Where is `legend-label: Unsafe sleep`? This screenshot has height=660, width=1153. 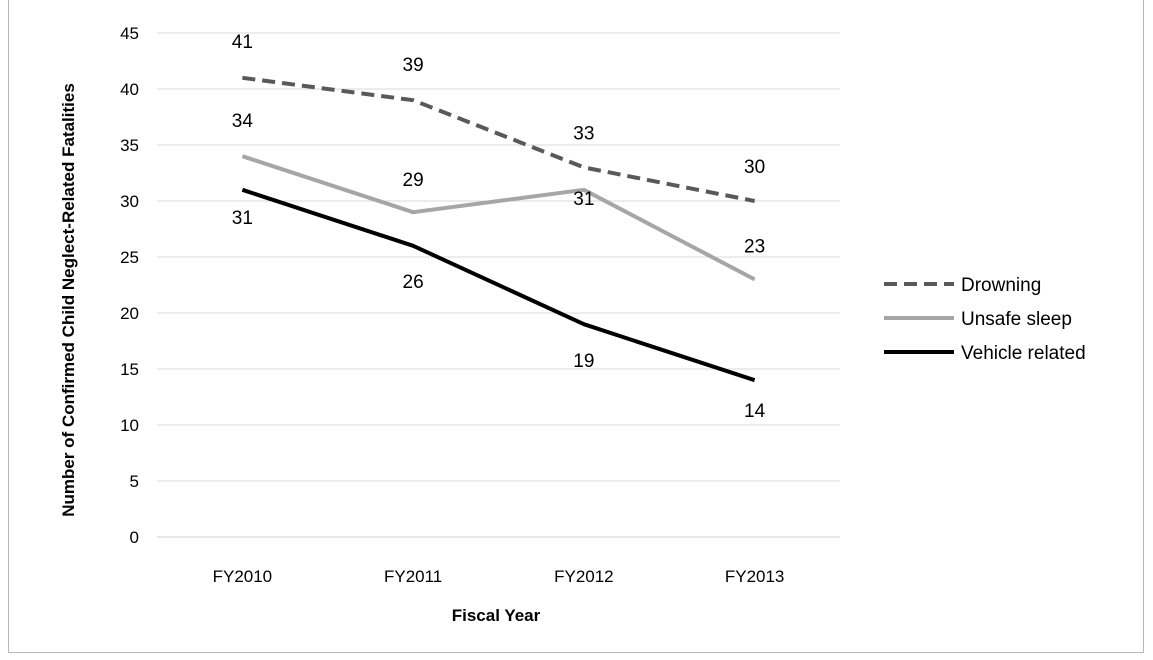
legend-label: Unsafe sleep is located at coordinates (1016, 319).